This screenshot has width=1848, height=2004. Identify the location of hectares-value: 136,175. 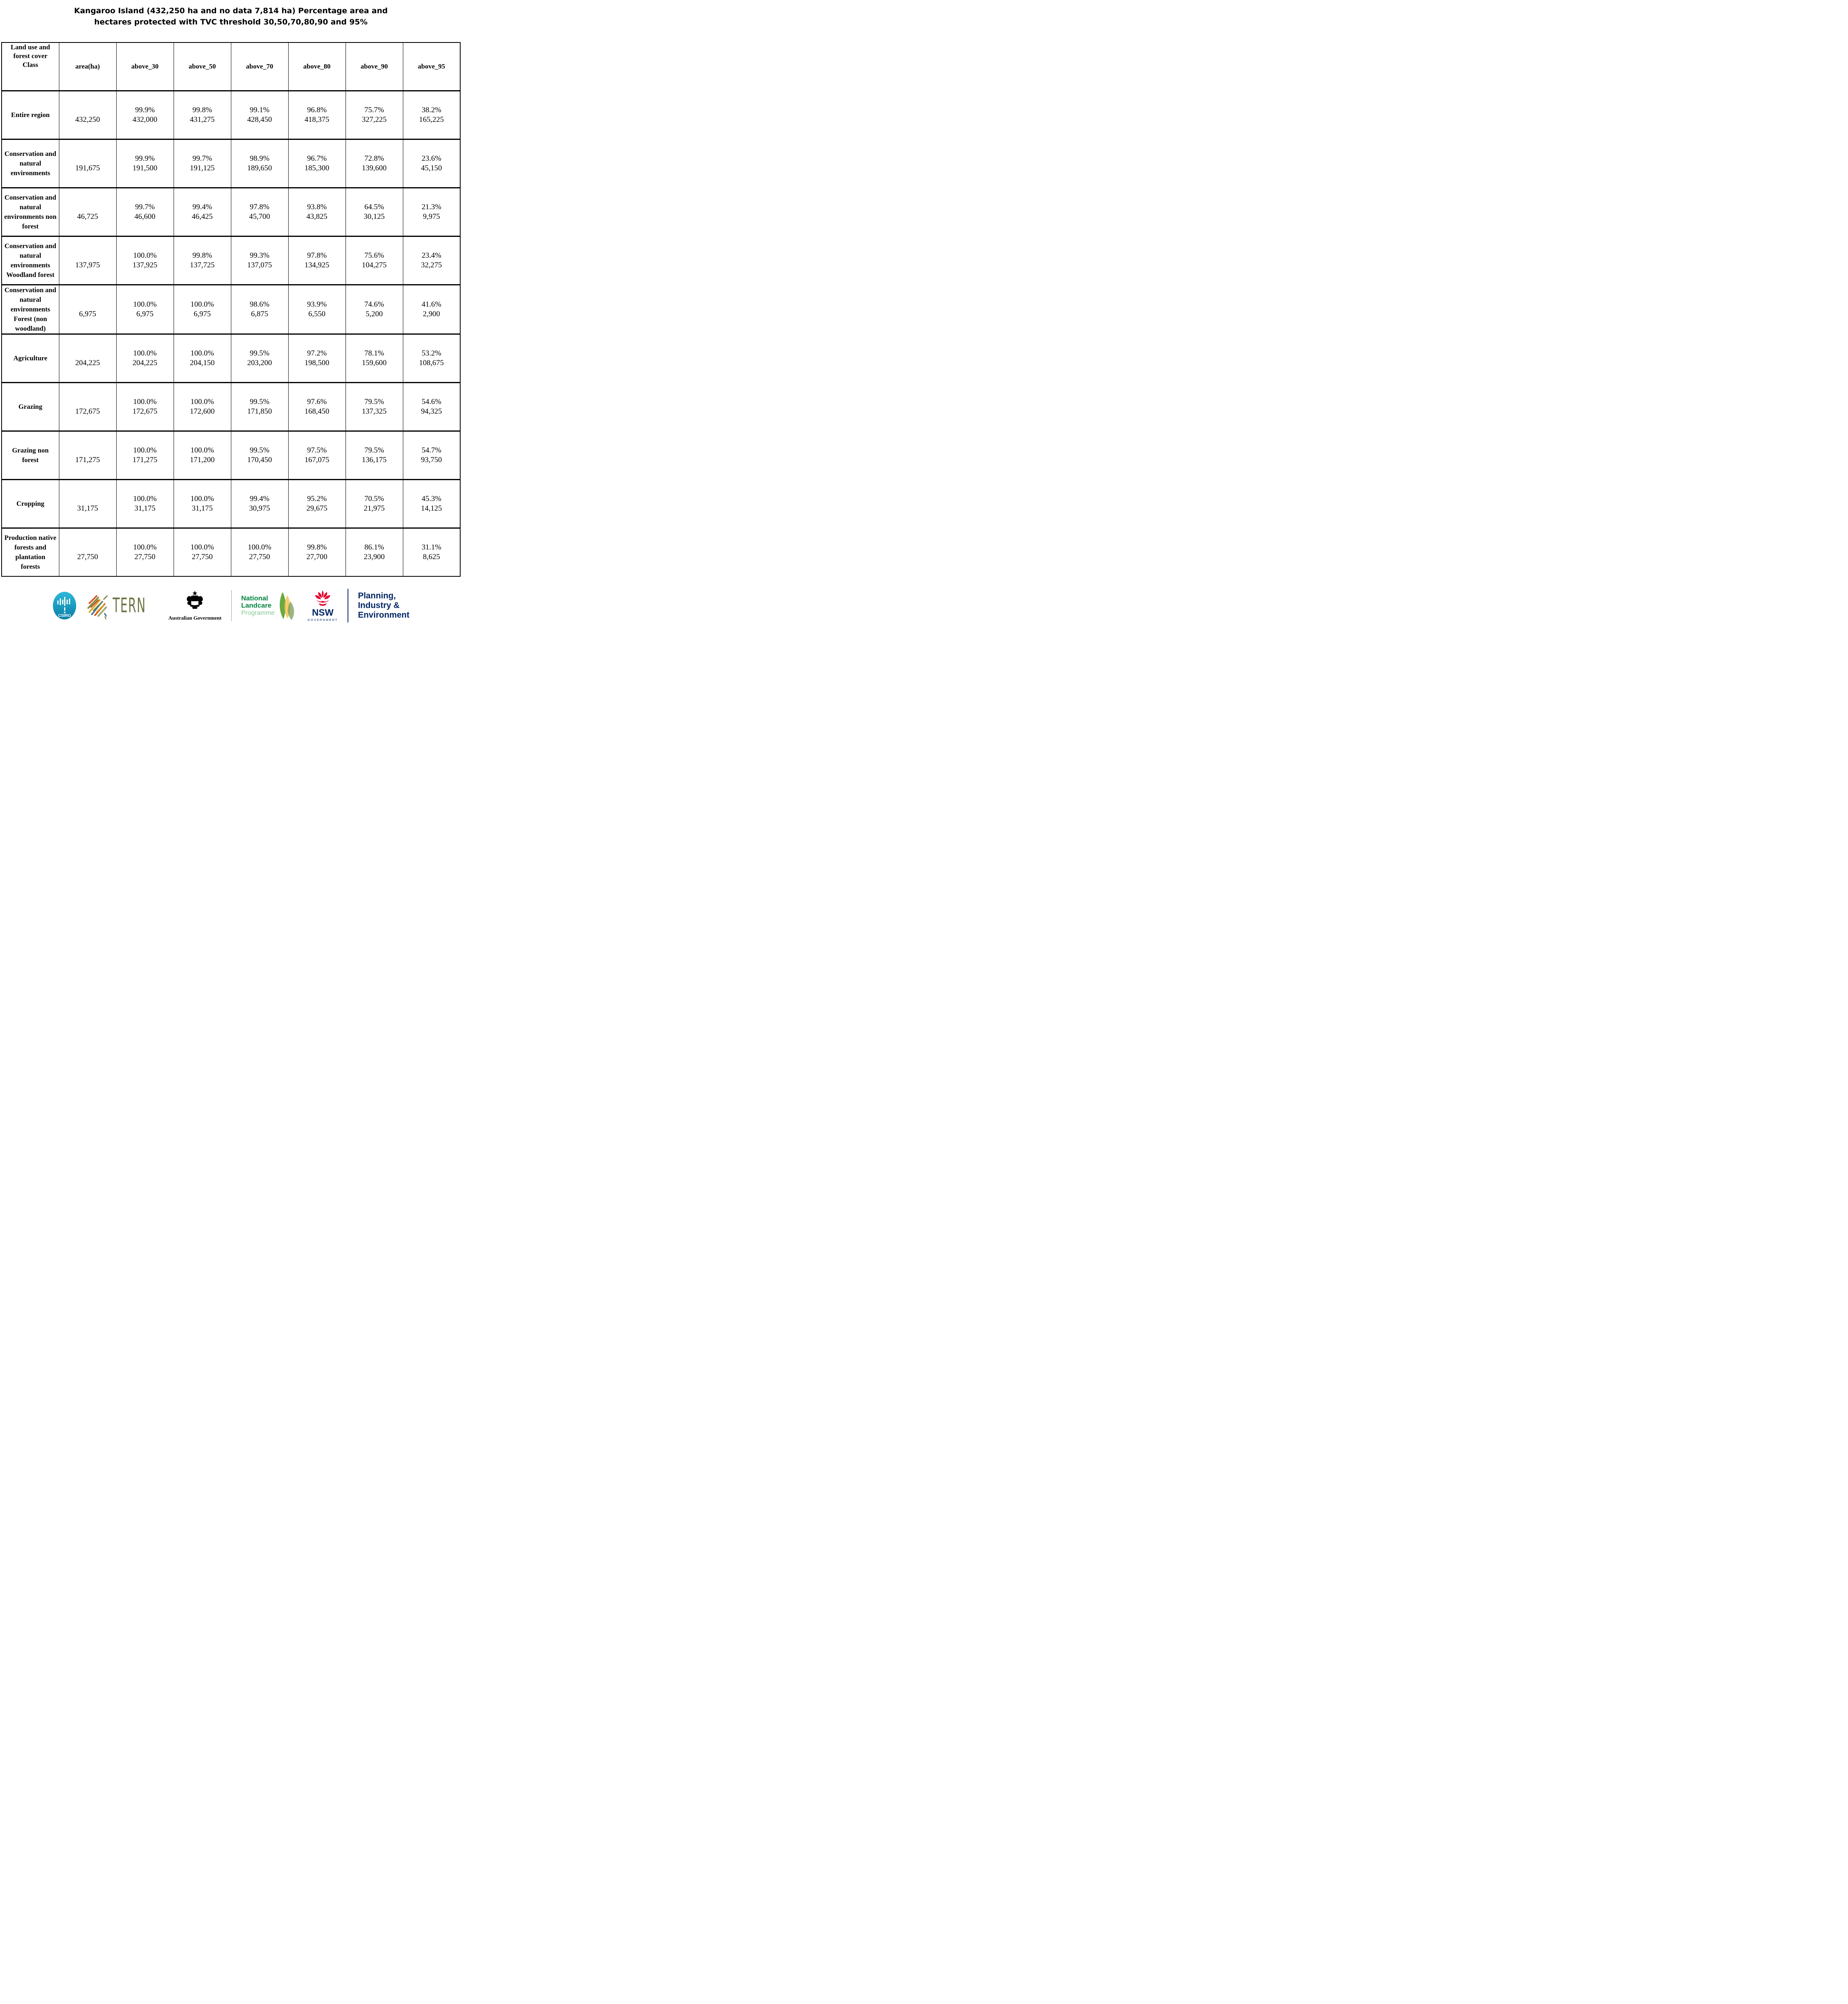
(374, 460).